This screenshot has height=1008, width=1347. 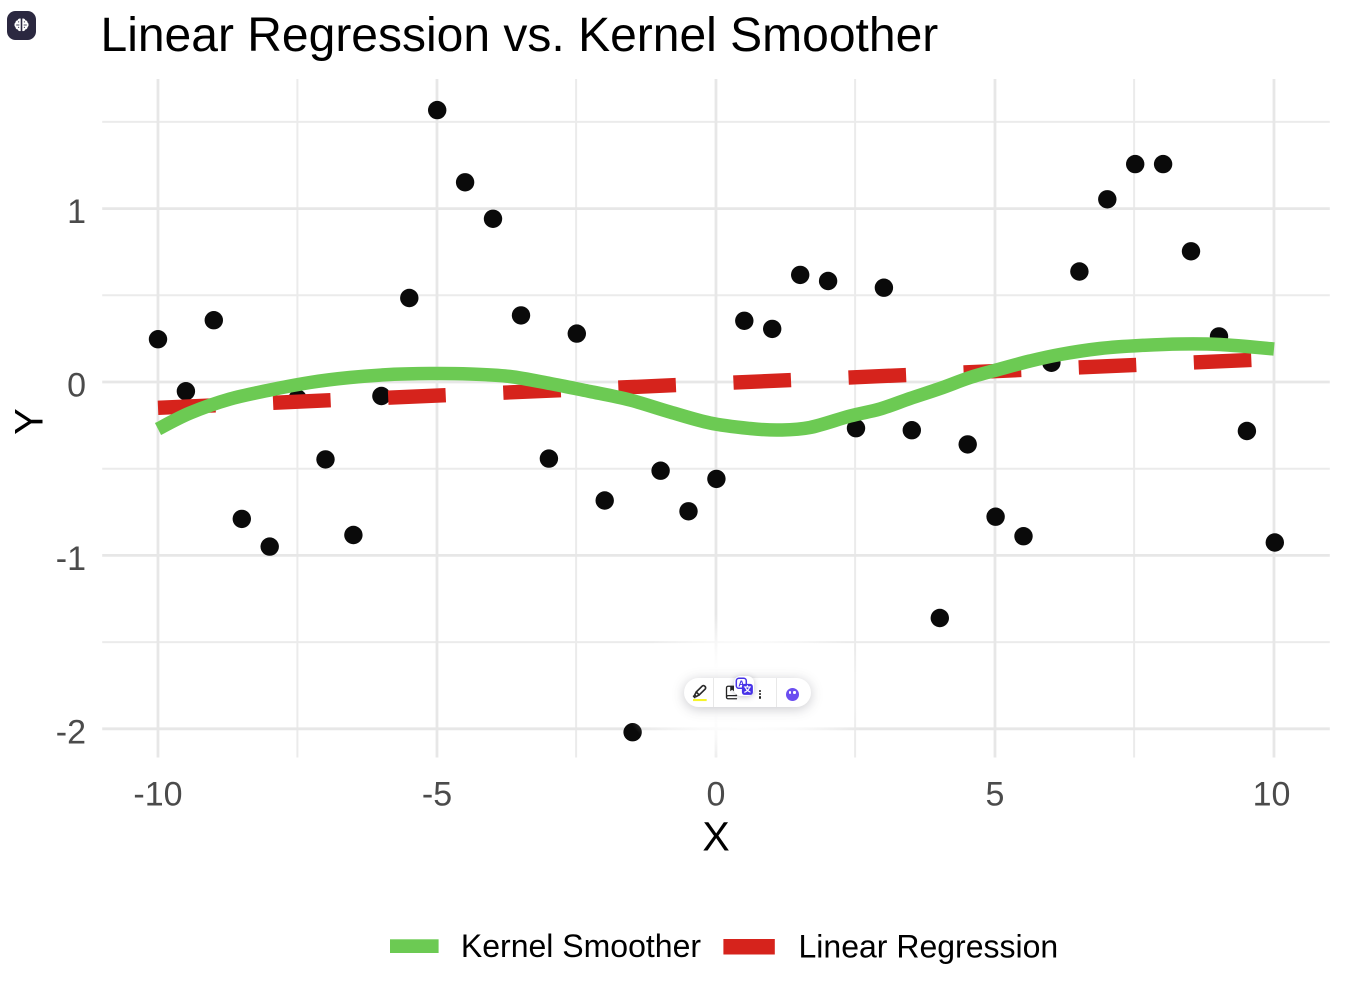 I want to click on svg-text: X, so click(x=715, y=836).